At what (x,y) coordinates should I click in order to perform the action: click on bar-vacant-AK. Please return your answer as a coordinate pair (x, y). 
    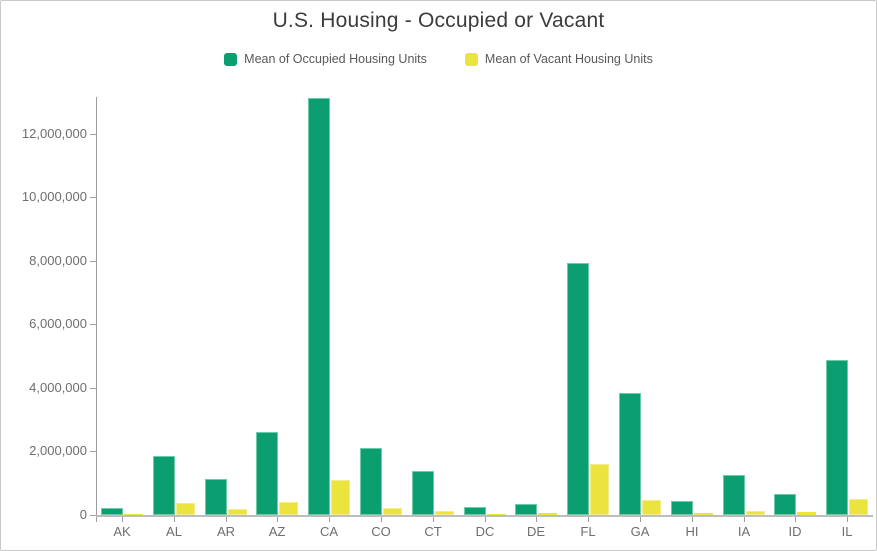
    Looking at the image, I should click on (133, 514).